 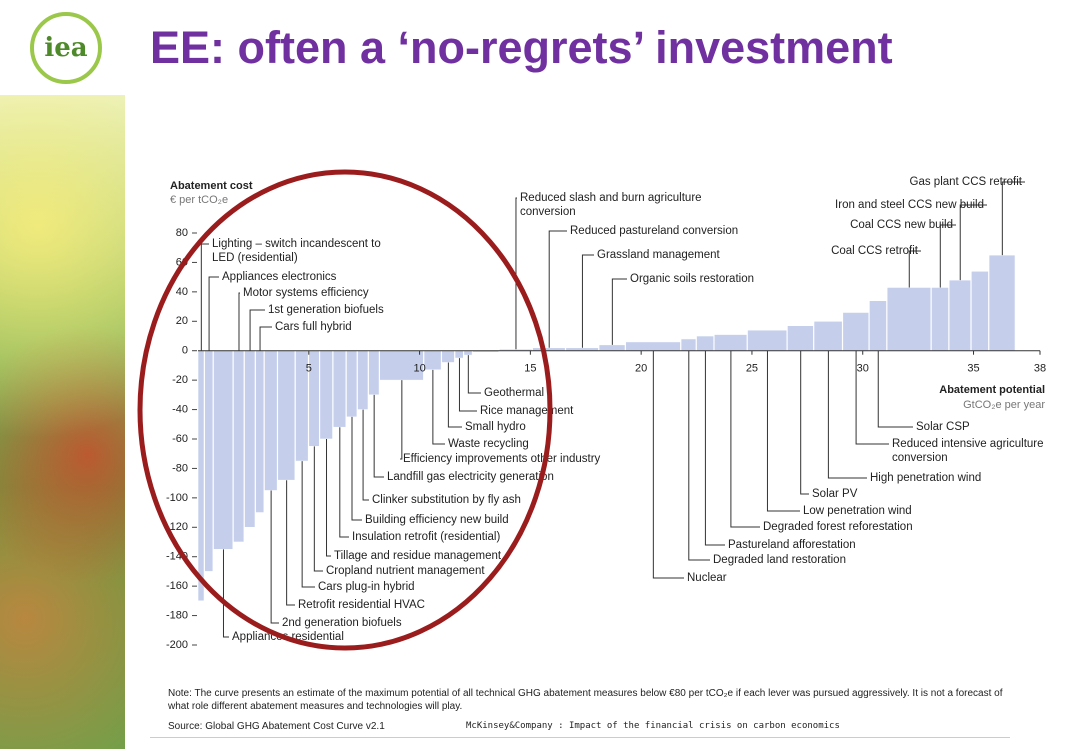 What do you see at coordinates (659, 255) in the screenshot?
I see `bar-label: Grassland management` at bounding box center [659, 255].